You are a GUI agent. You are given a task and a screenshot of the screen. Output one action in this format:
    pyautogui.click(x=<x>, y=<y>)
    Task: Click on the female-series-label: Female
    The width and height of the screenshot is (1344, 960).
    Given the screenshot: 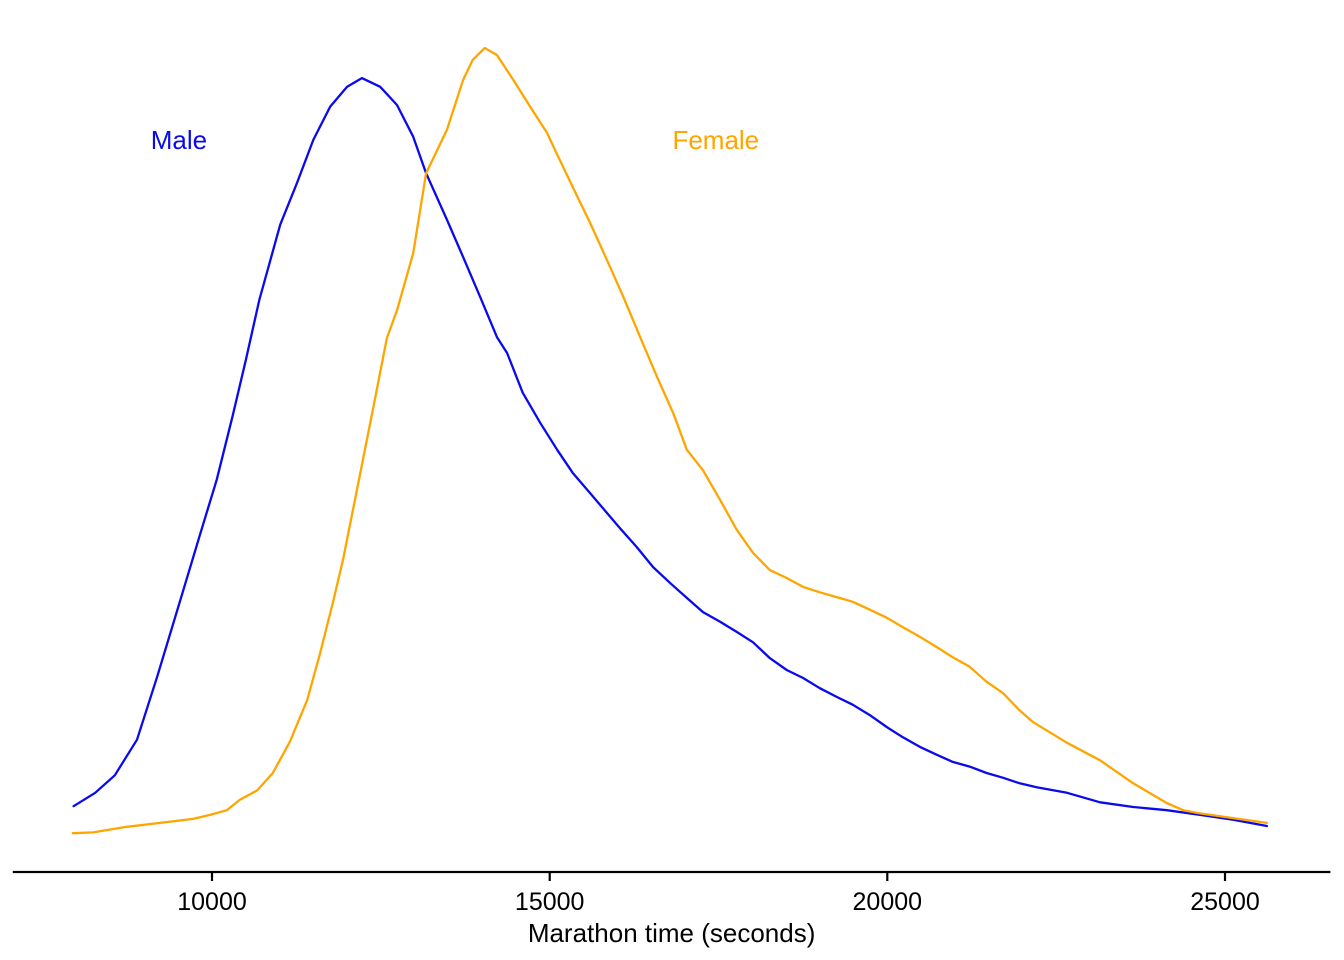 What is the action you would take?
    pyautogui.click(x=715, y=140)
    